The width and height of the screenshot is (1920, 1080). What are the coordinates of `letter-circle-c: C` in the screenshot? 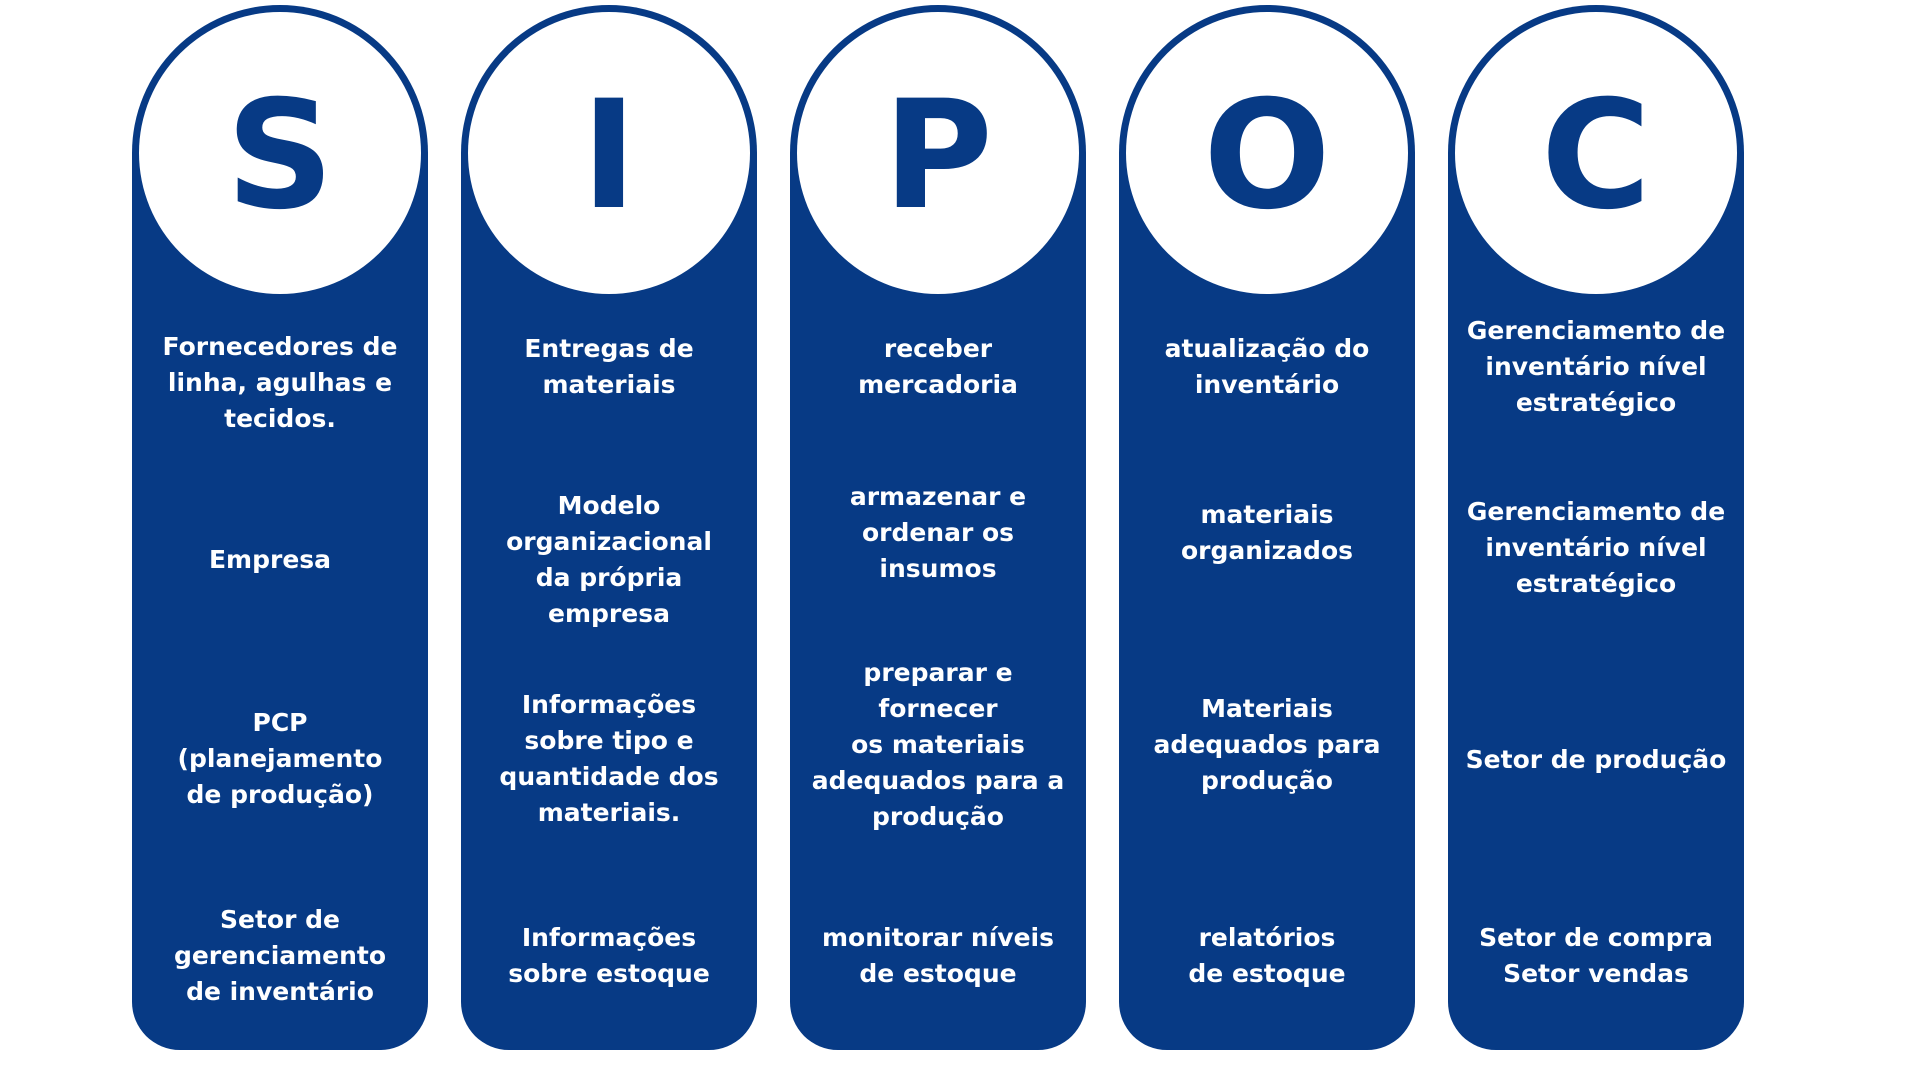 It's located at (1596, 153).